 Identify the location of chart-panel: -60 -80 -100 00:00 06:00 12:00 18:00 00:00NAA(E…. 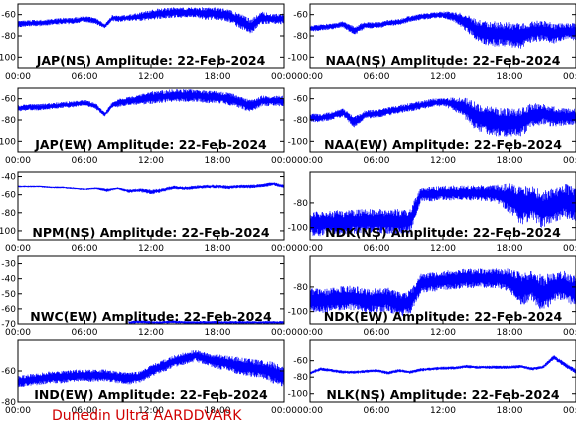
(432, 126).